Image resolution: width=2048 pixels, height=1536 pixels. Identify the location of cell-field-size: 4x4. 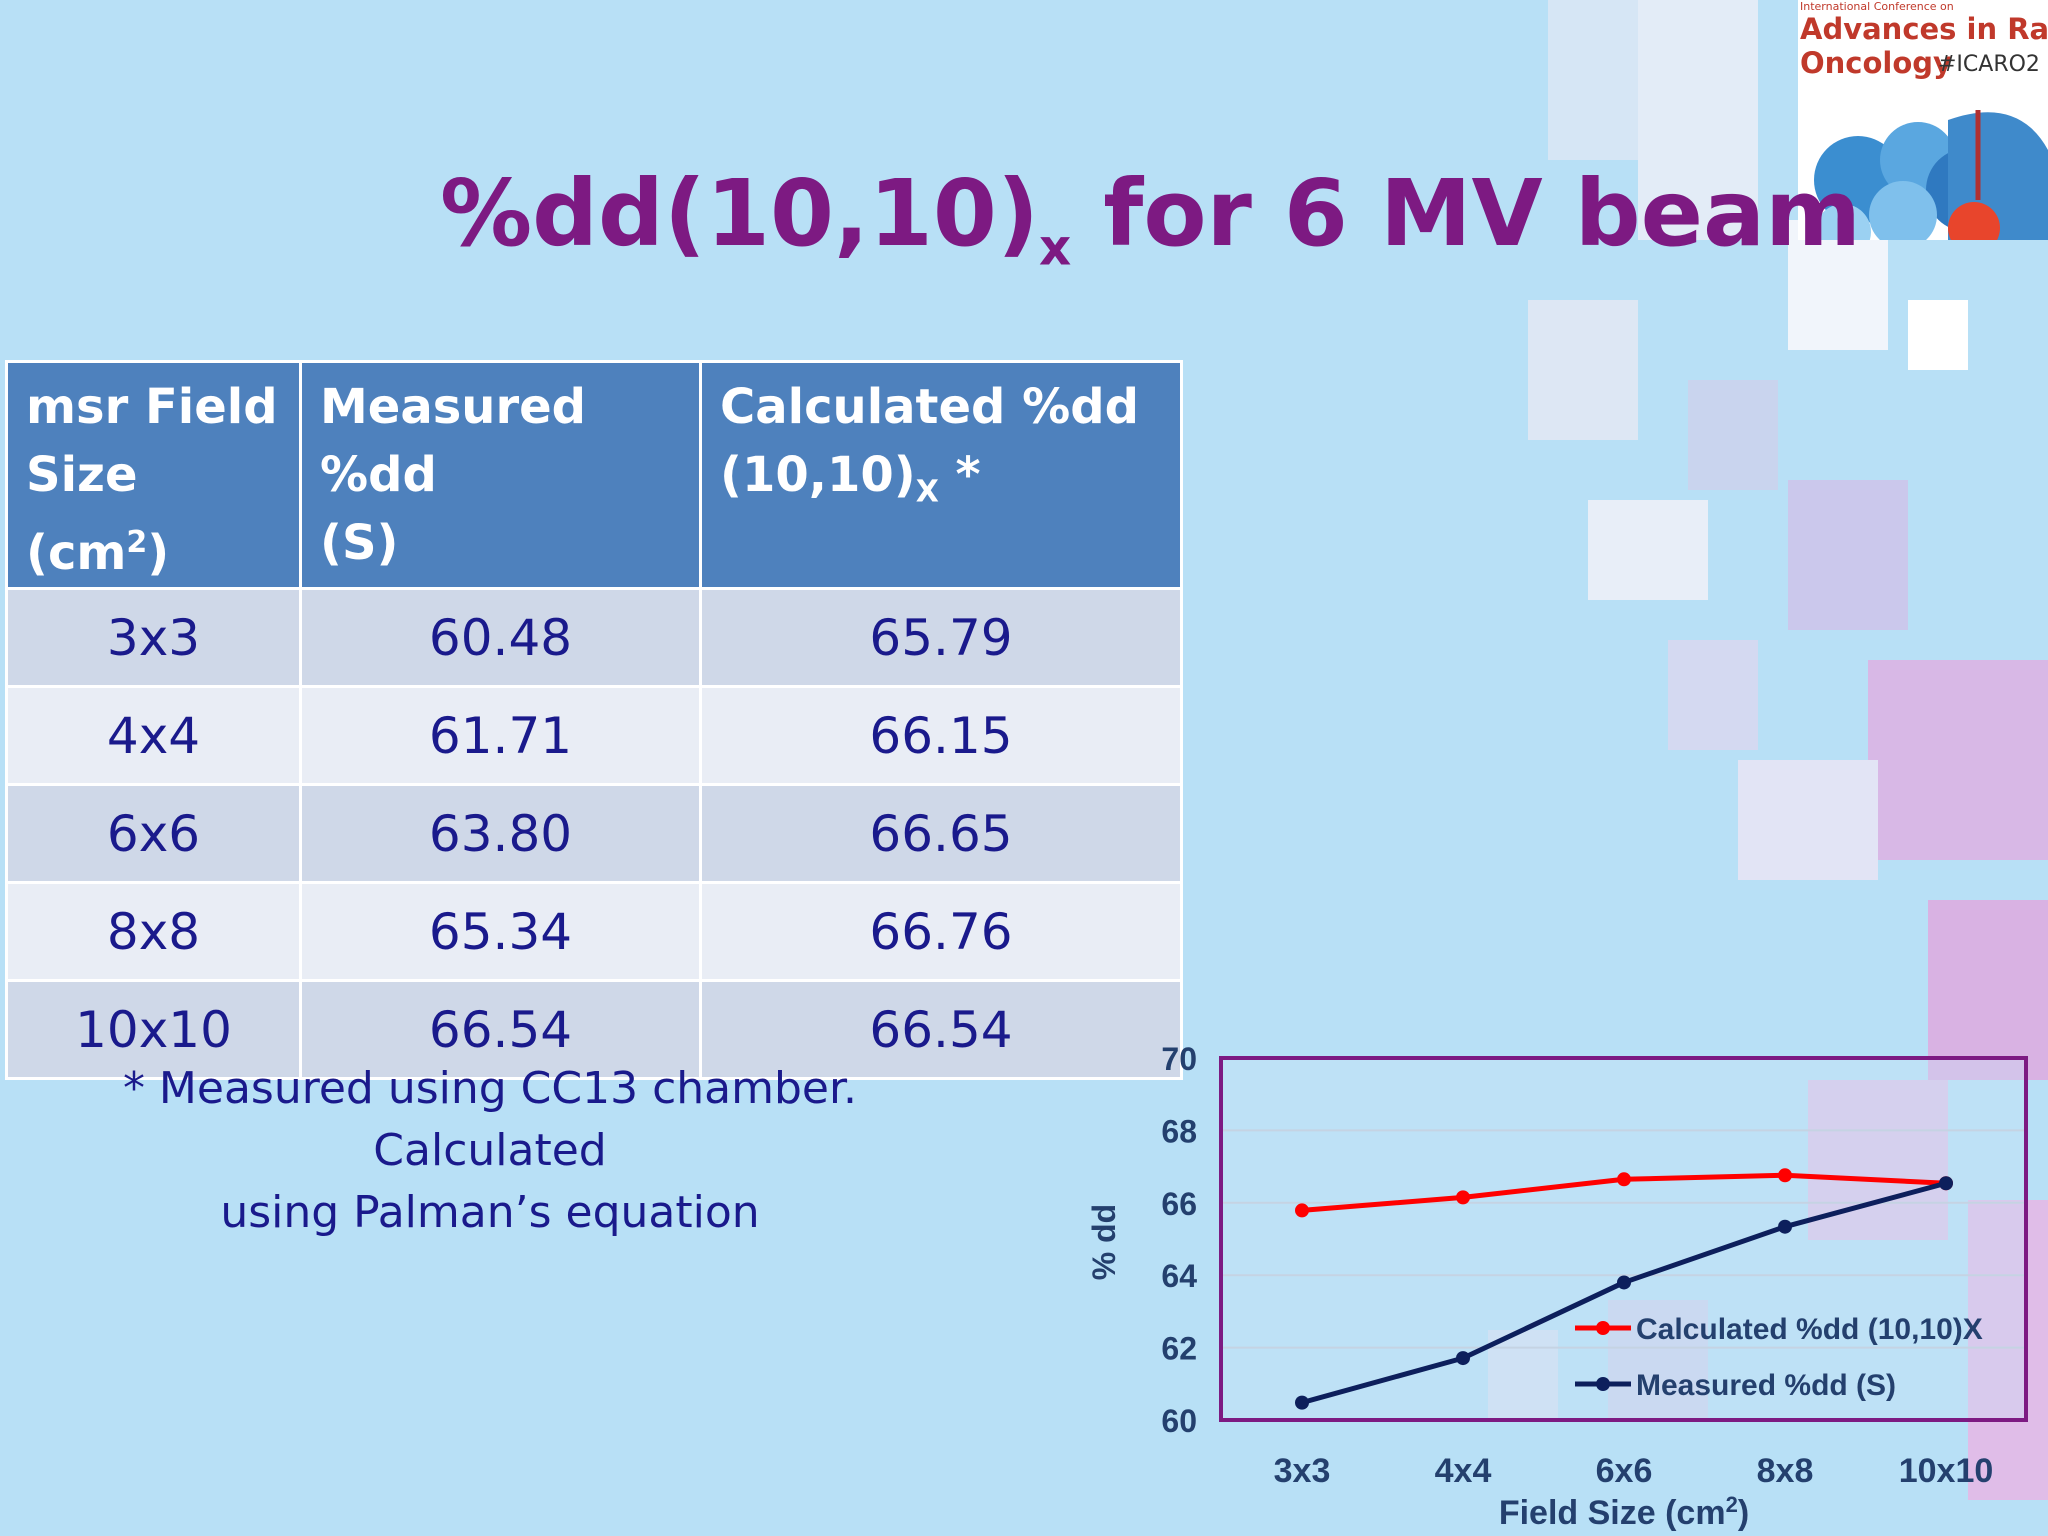
(153, 735).